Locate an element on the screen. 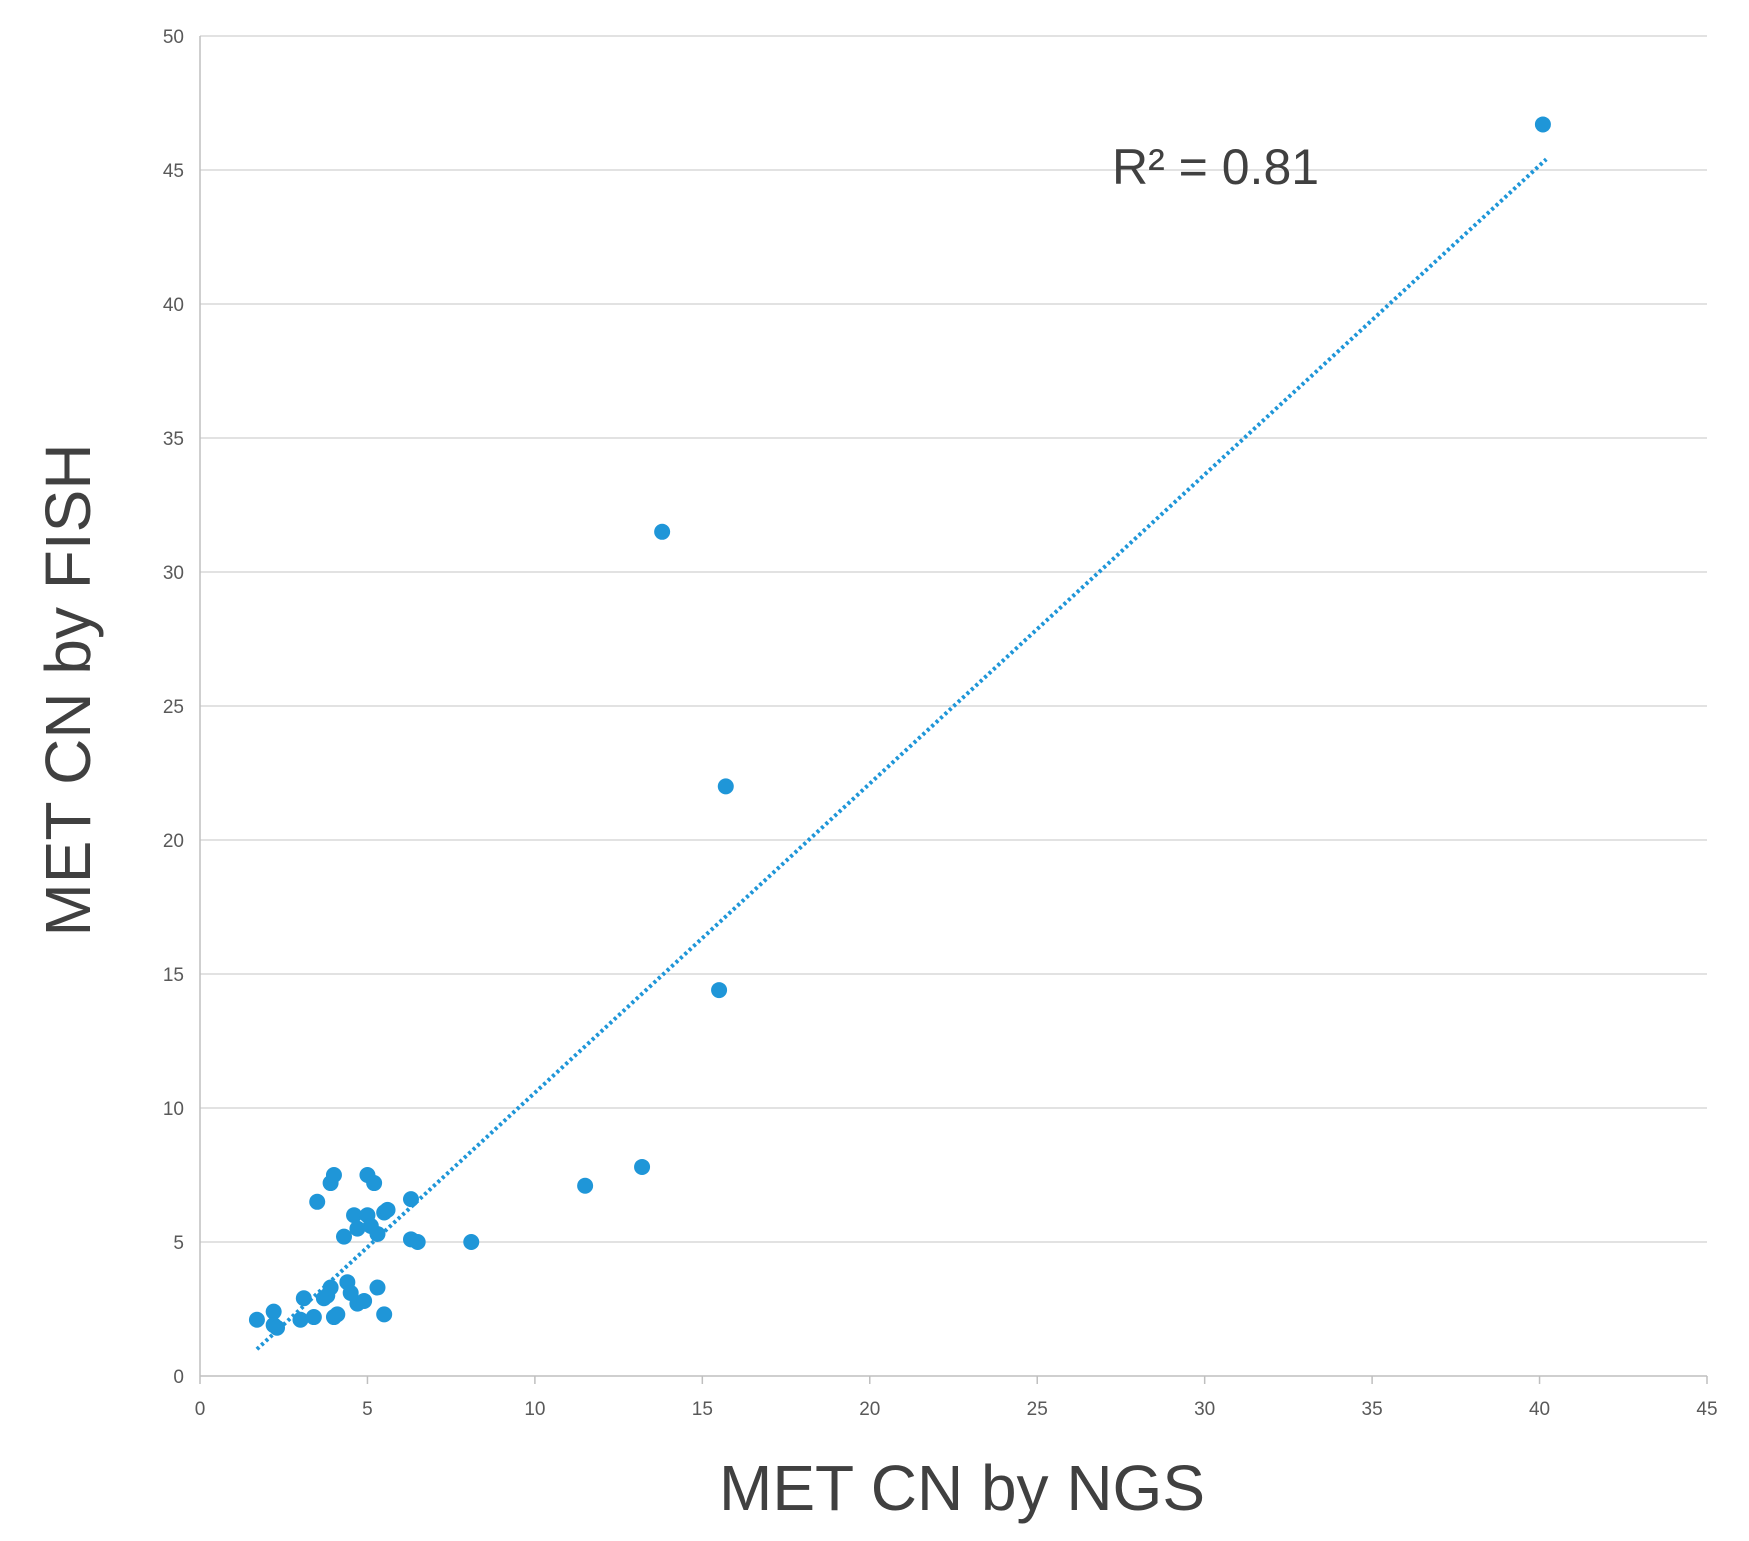 The width and height of the screenshot is (1749, 1541). x-tick-label: 30 is located at coordinates (1204, 1409).